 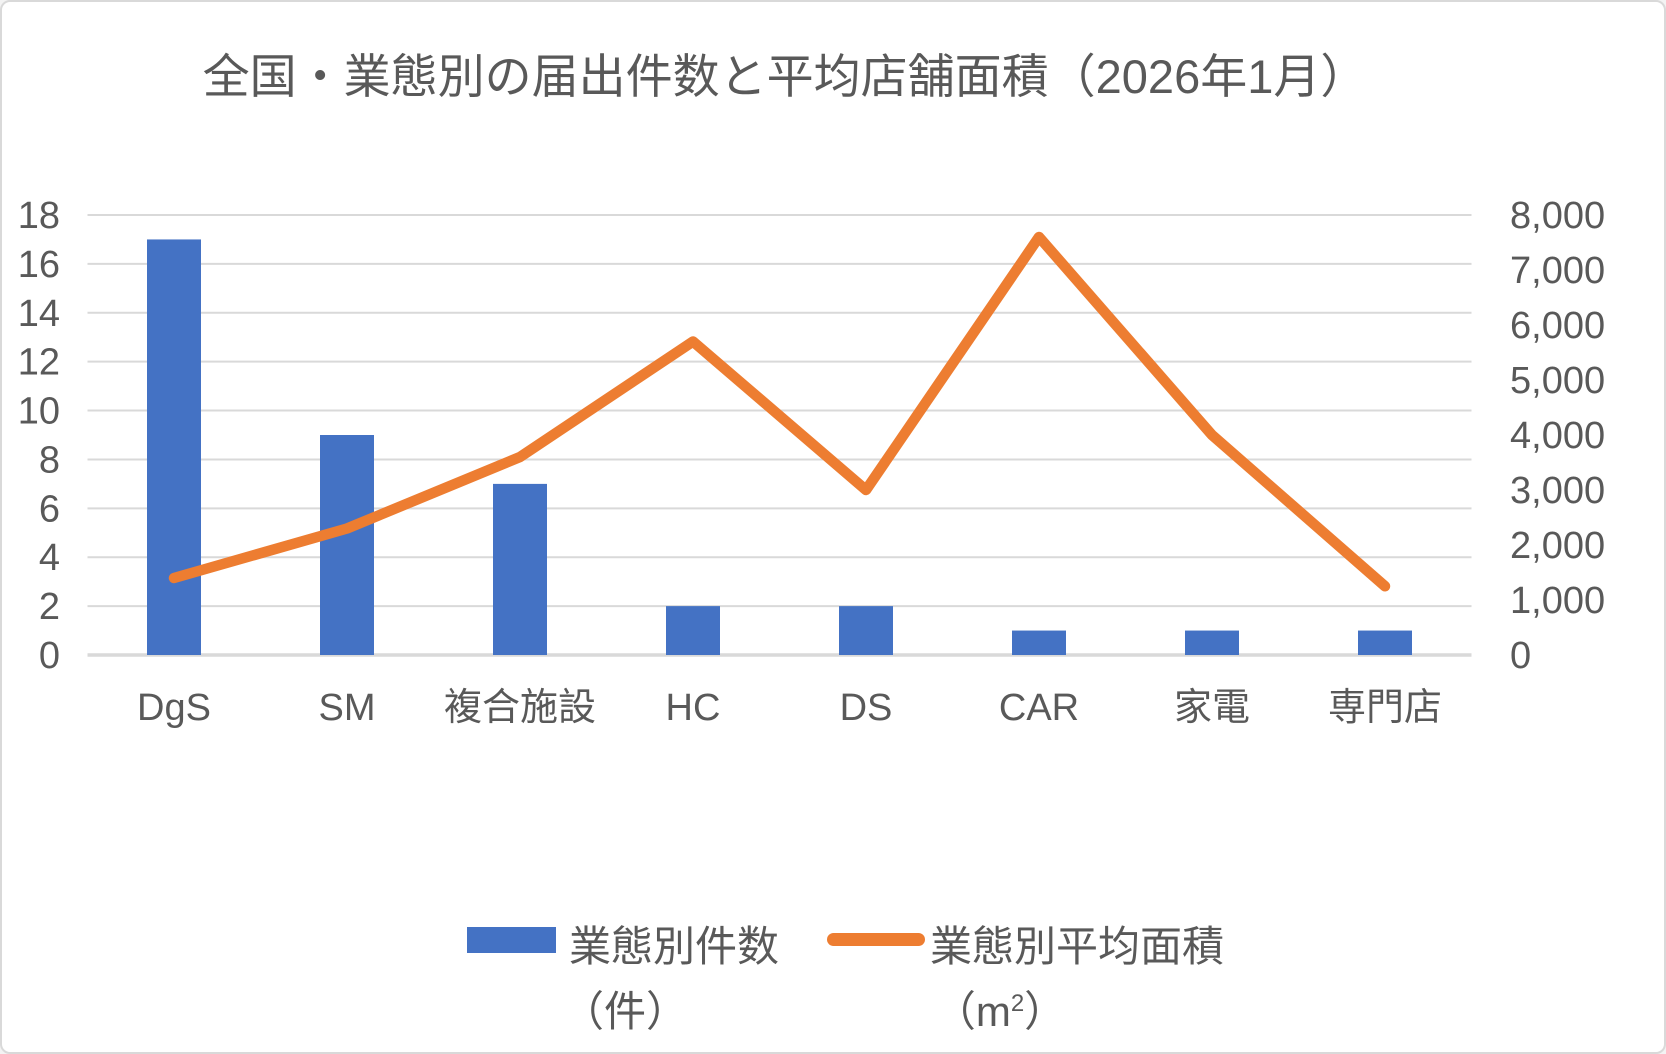 I want to click on left-axis-tick-label: 4, so click(x=49, y=558).